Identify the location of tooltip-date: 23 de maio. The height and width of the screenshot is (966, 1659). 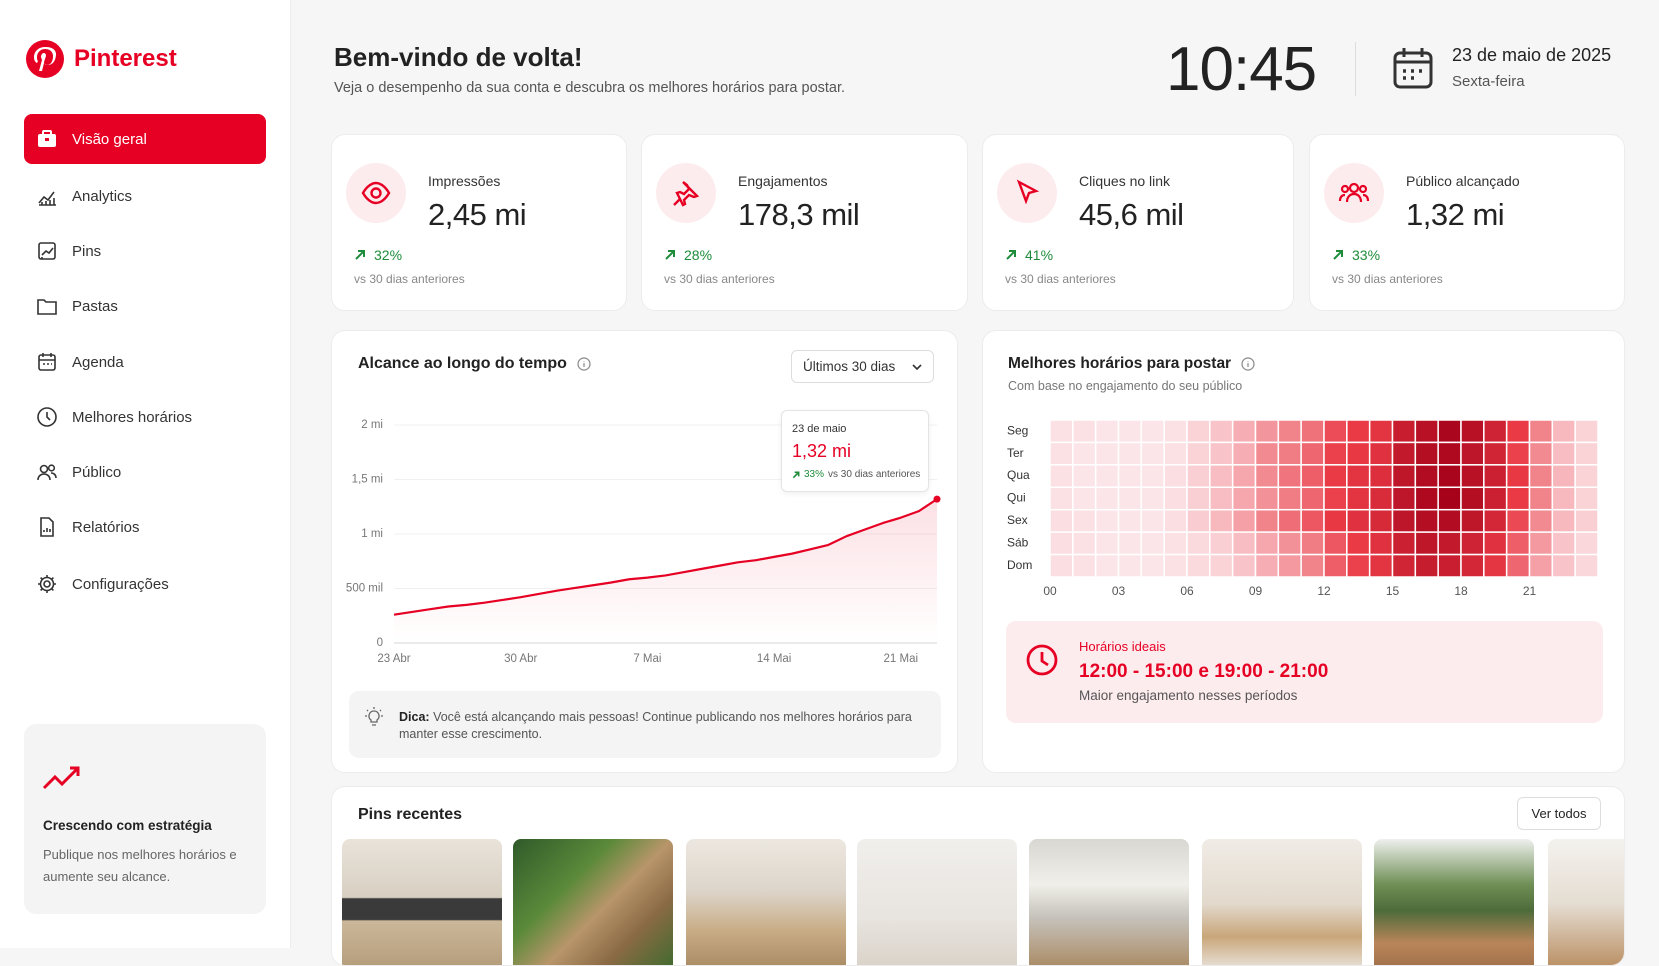
(819, 429).